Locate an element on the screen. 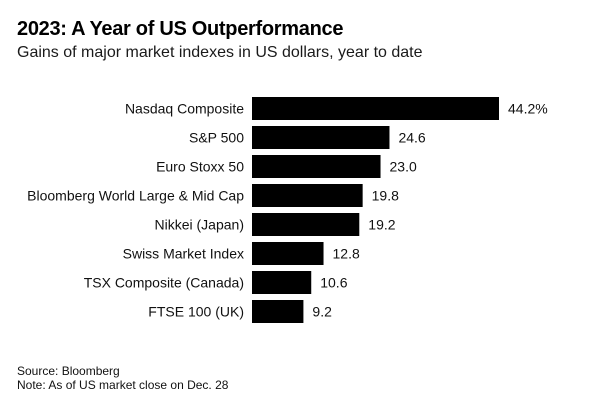 This screenshot has width=609, height=406. category-label: Nasdaq Composite is located at coordinates (184, 109).